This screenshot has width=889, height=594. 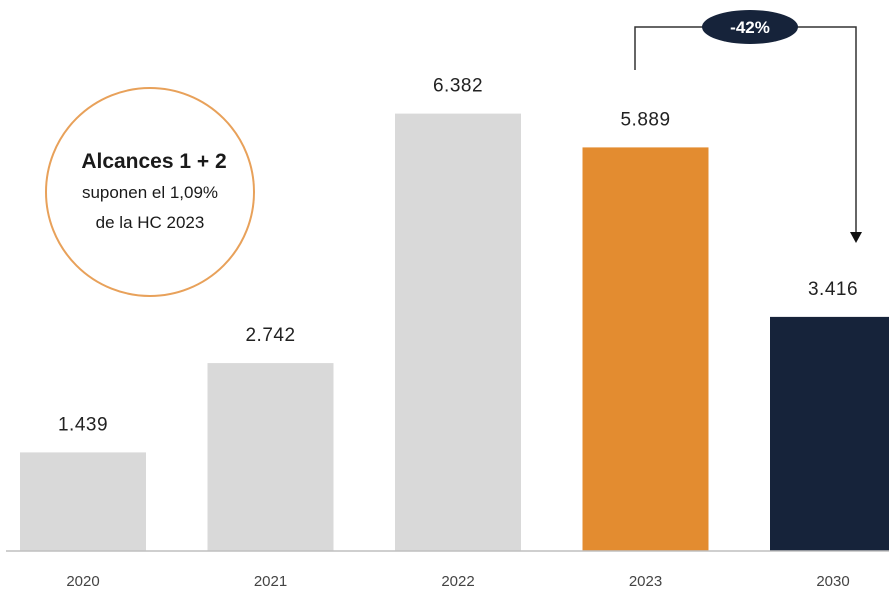 I want to click on x-tick-2020: 2020, so click(x=82, y=581).